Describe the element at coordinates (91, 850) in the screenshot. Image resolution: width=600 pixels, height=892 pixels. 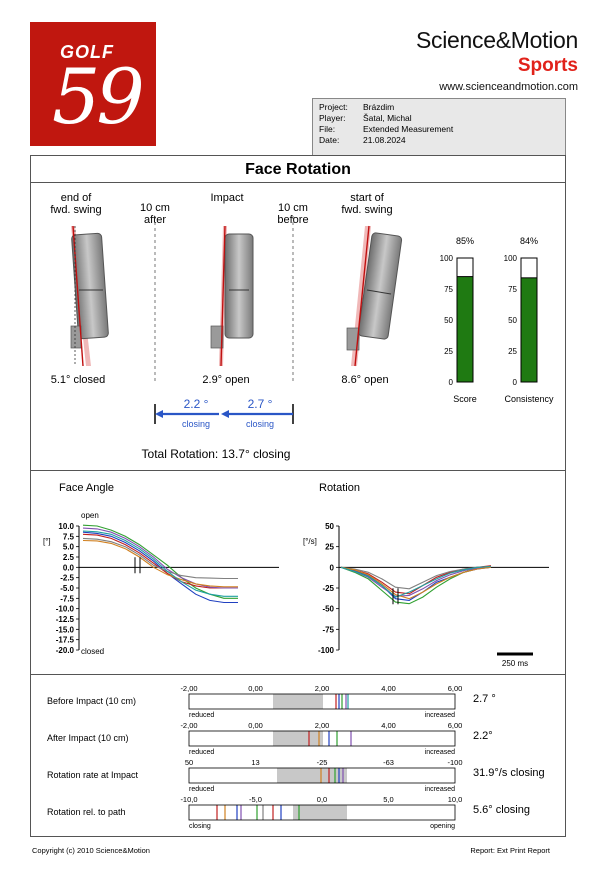
I see `footer-copyright: Copyright (c) 2010 Science&Motion` at that location.